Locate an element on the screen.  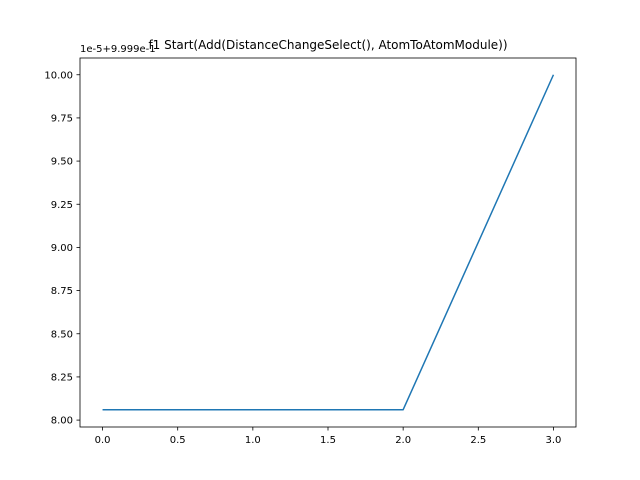
y-tick-label: 10.00 is located at coordinates (58, 75).